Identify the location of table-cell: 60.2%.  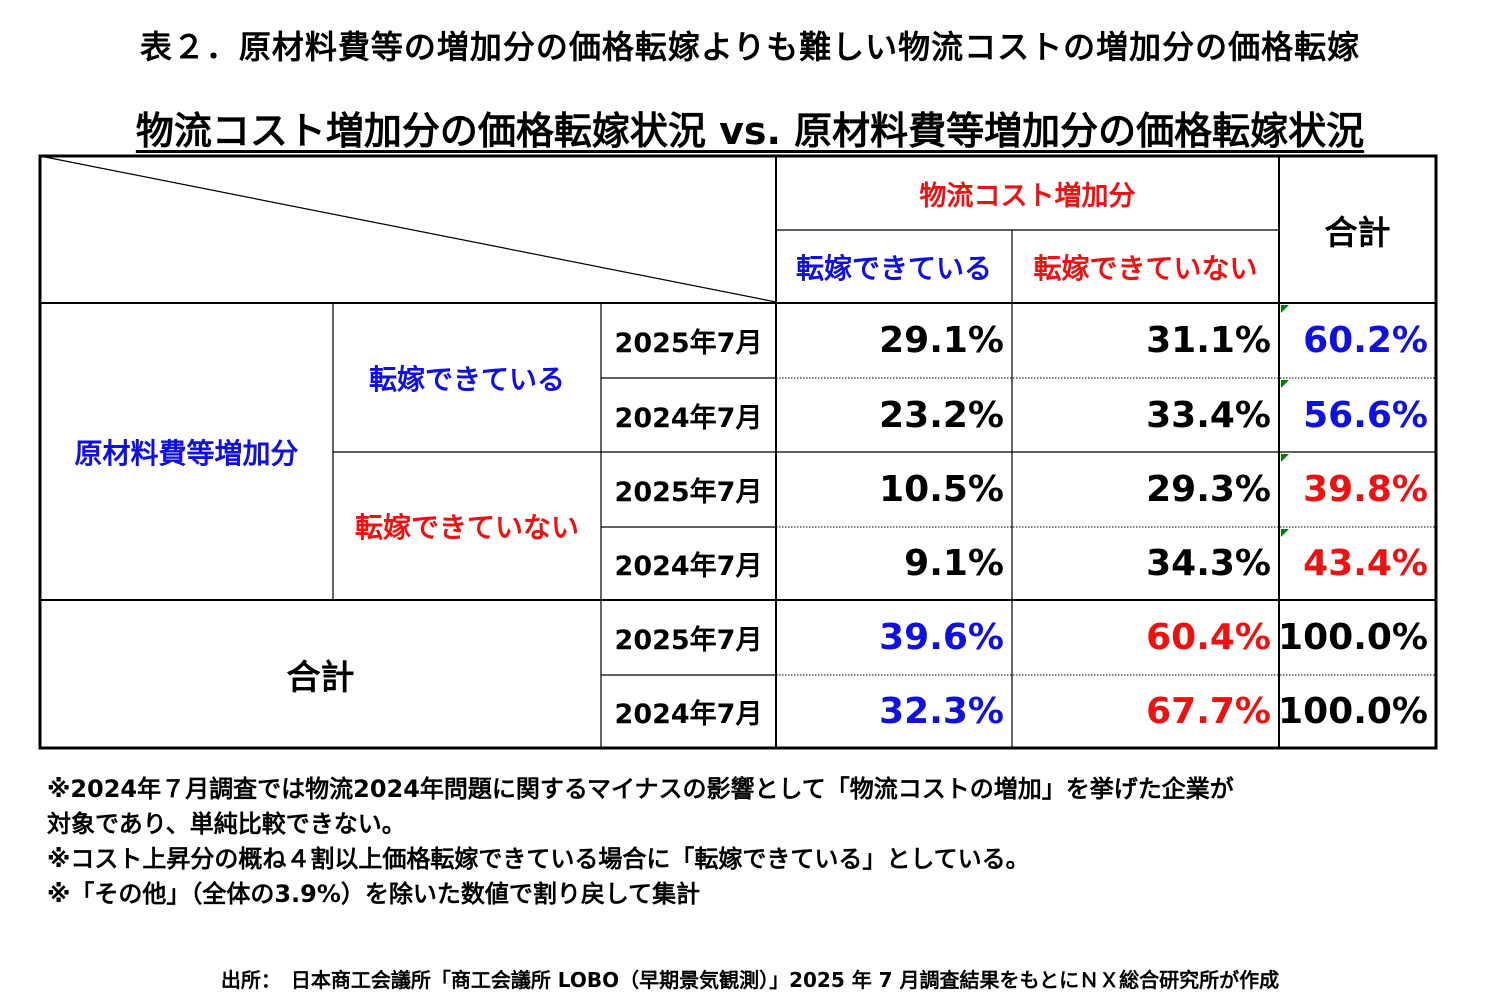
(1365, 340).